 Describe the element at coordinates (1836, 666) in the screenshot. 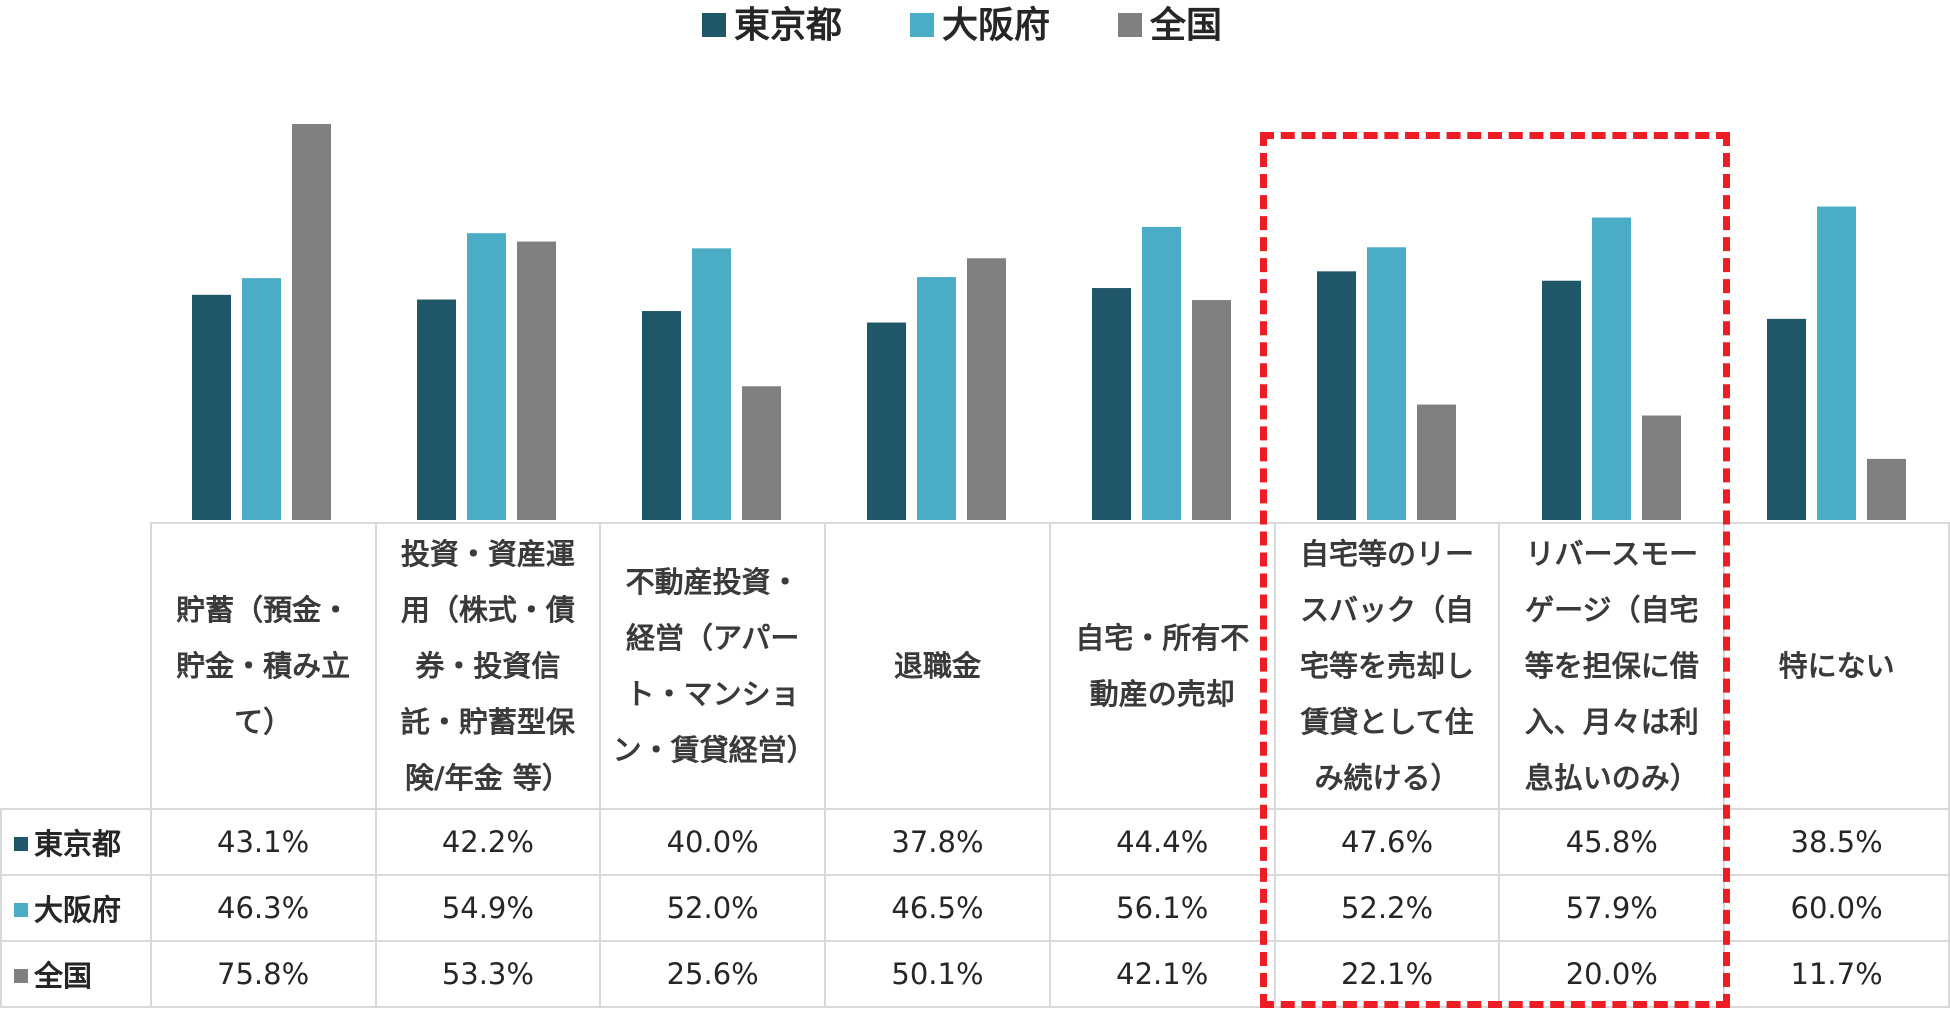

I see `category-label-7: 特にない` at that location.